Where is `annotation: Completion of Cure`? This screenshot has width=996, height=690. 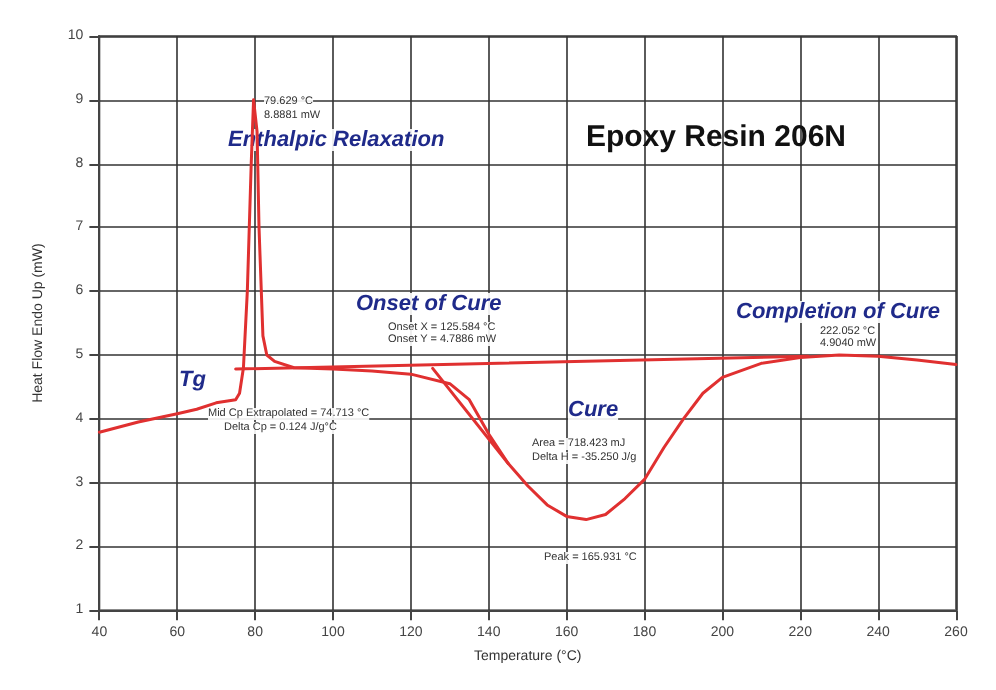 annotation: Completion of Cure is located at coordinates (838, 312).